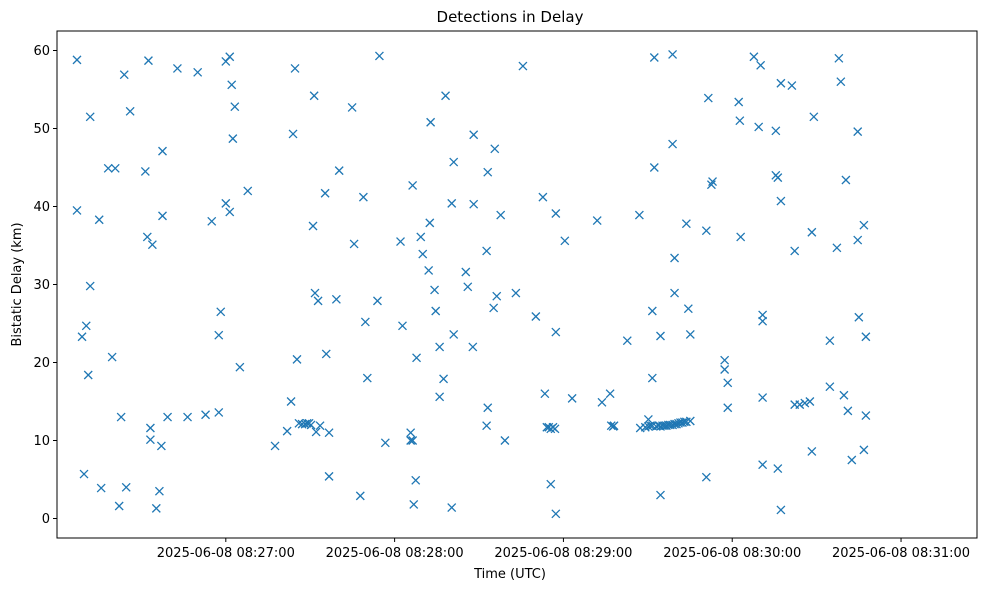  I want to click on x-tick-label: 2025-06-08 08:27:00, so click(226, 553).